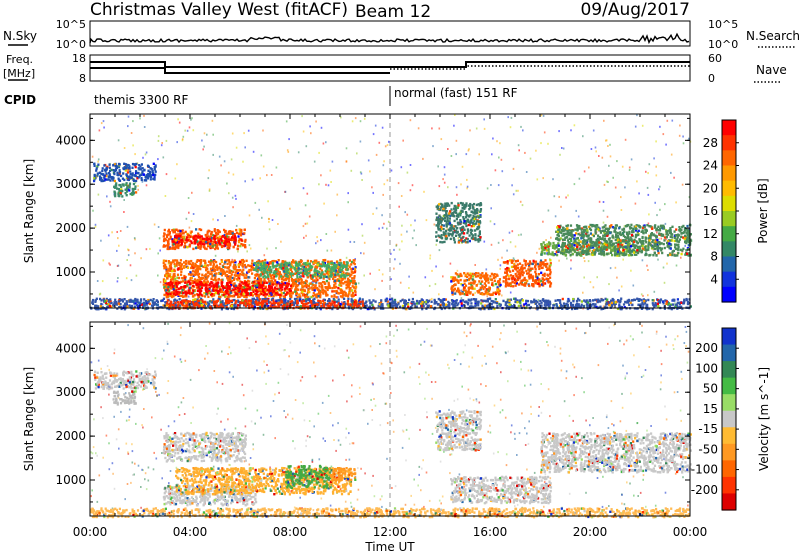 This screenshot has height=554, width=800. Describe the element at coordinates (82, 78) in the screenshot. I see `freq-left-tick-bottom: 8` at that location.